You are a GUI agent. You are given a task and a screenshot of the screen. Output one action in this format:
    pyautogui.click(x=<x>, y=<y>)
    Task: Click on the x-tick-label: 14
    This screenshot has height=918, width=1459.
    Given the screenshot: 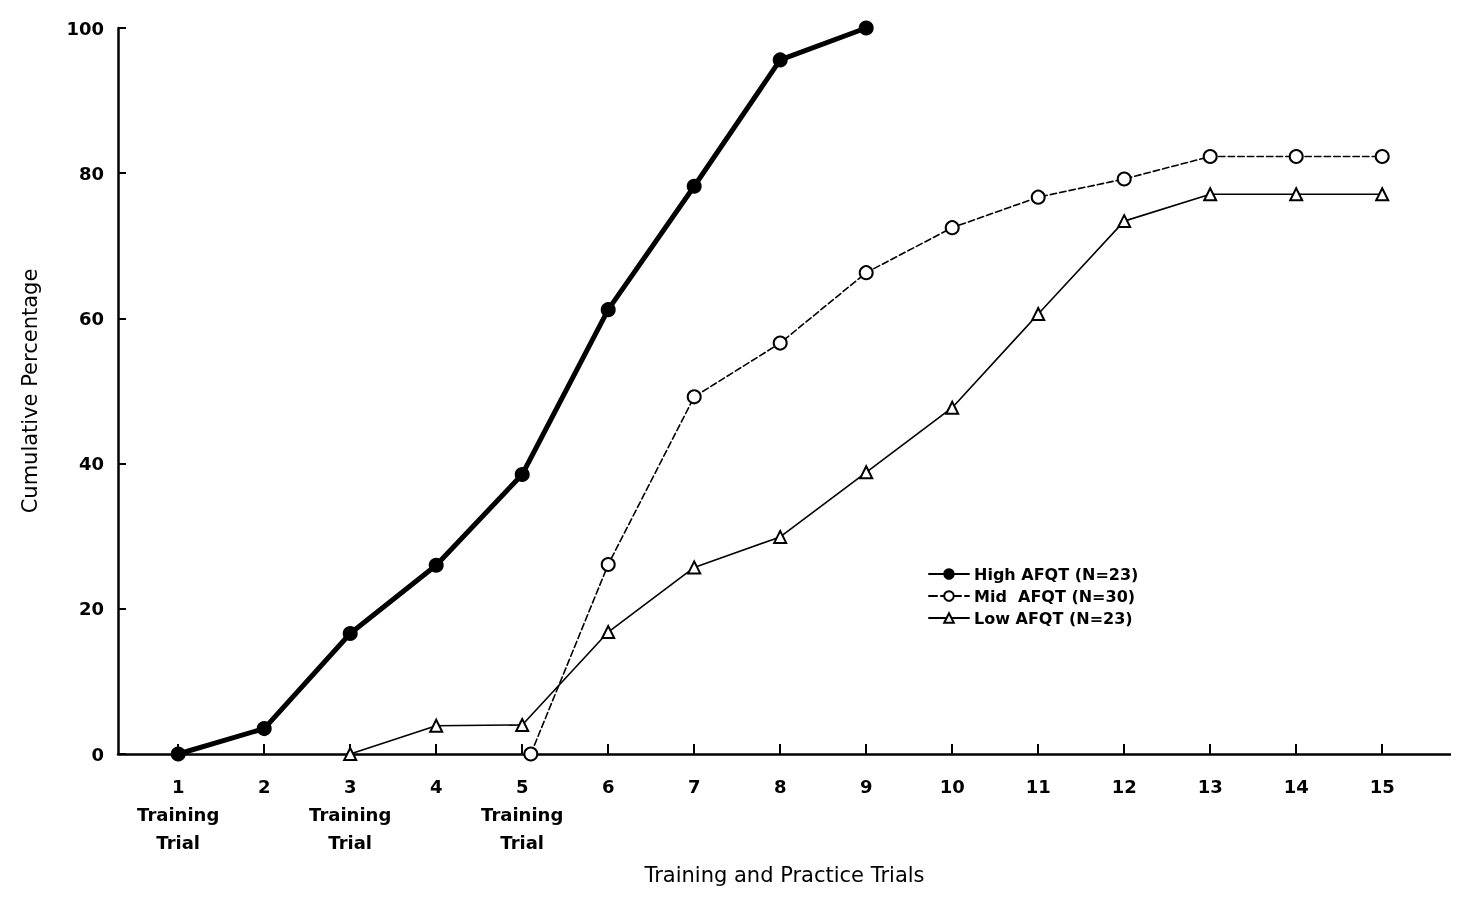 What is the action you would take?
    pyautogui.click(x=1296, y=786)
    